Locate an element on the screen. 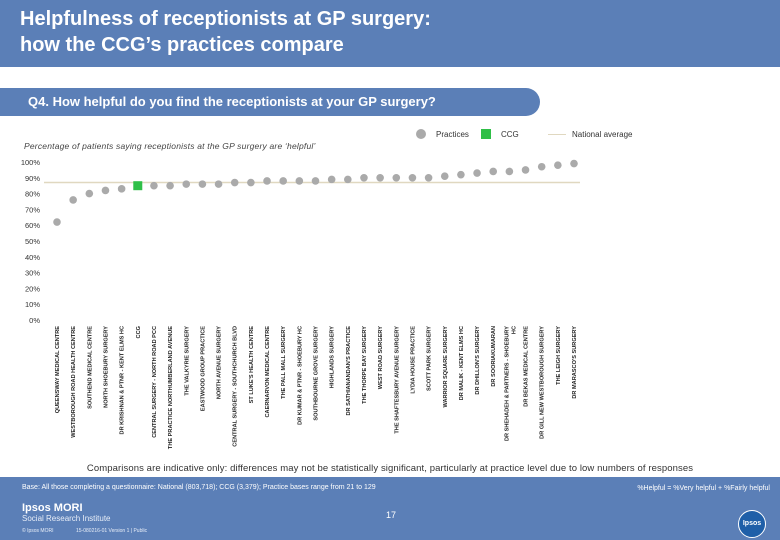 The height and width of the screenshot is (540, 780). copyright: © Ipsos MORI is located at coordinates (38, 531).